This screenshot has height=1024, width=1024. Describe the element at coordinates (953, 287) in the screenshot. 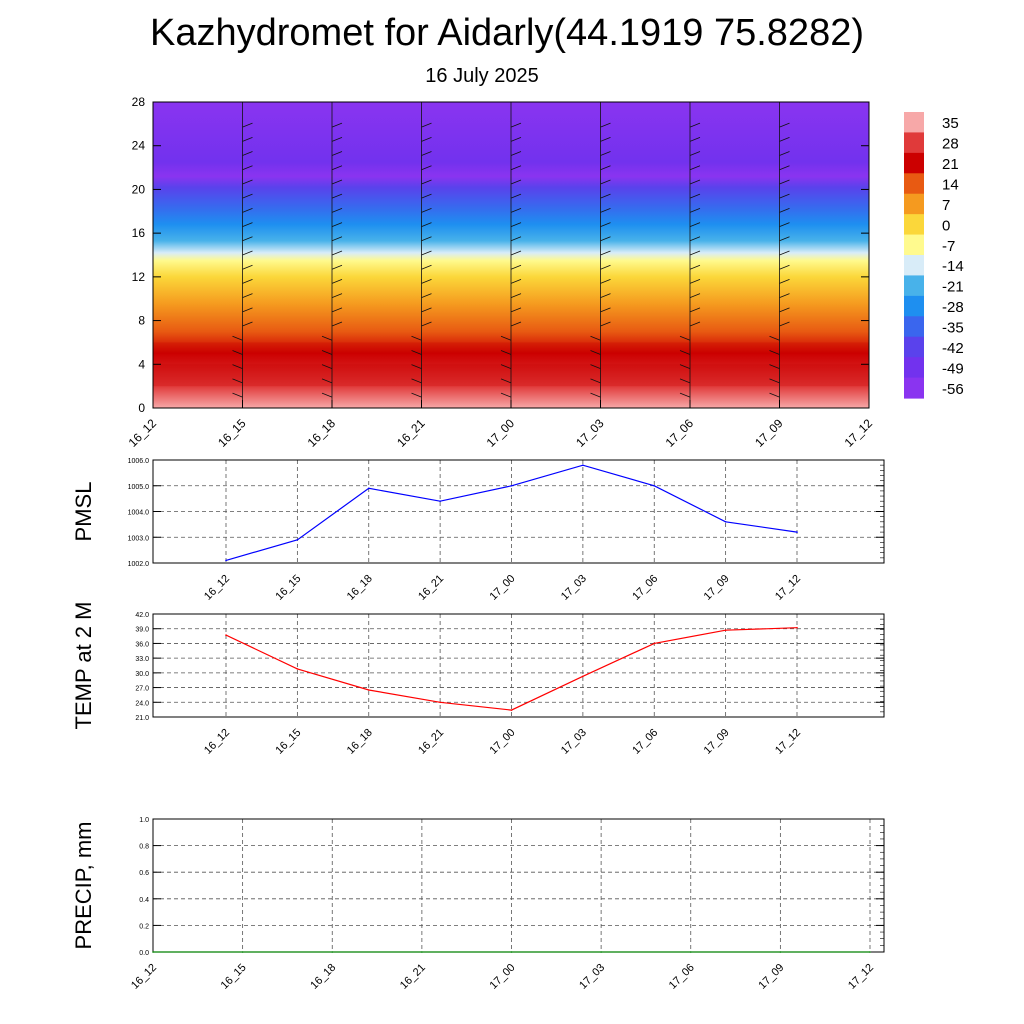

I see `colorbar-label: -21` at that location.